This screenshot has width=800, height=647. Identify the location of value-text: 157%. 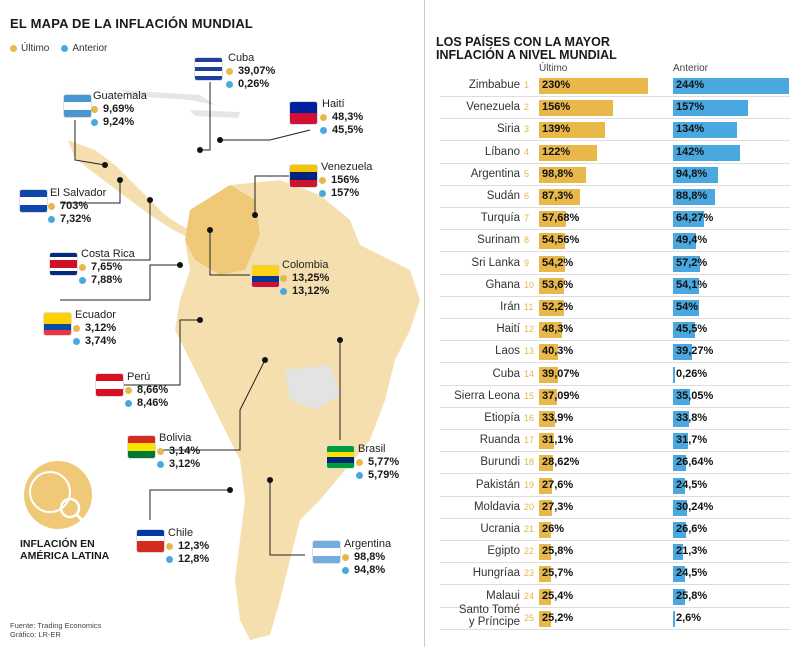
(345, 193).